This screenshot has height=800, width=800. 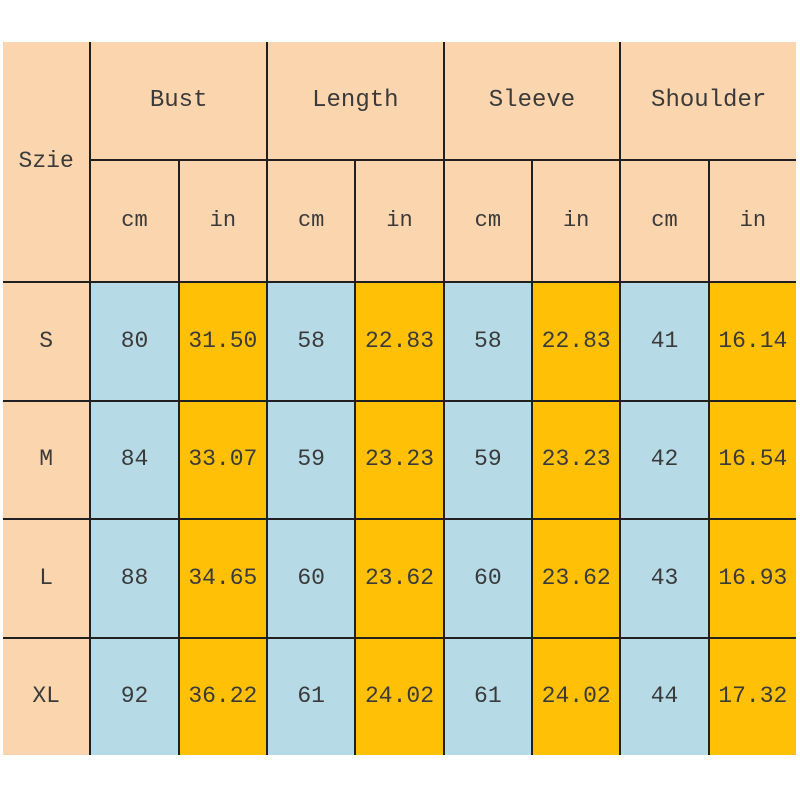 What do you see at coordinates (46, 459) in the screenshot?
I see `size-label-m: M` at bounding box center [46, 459].